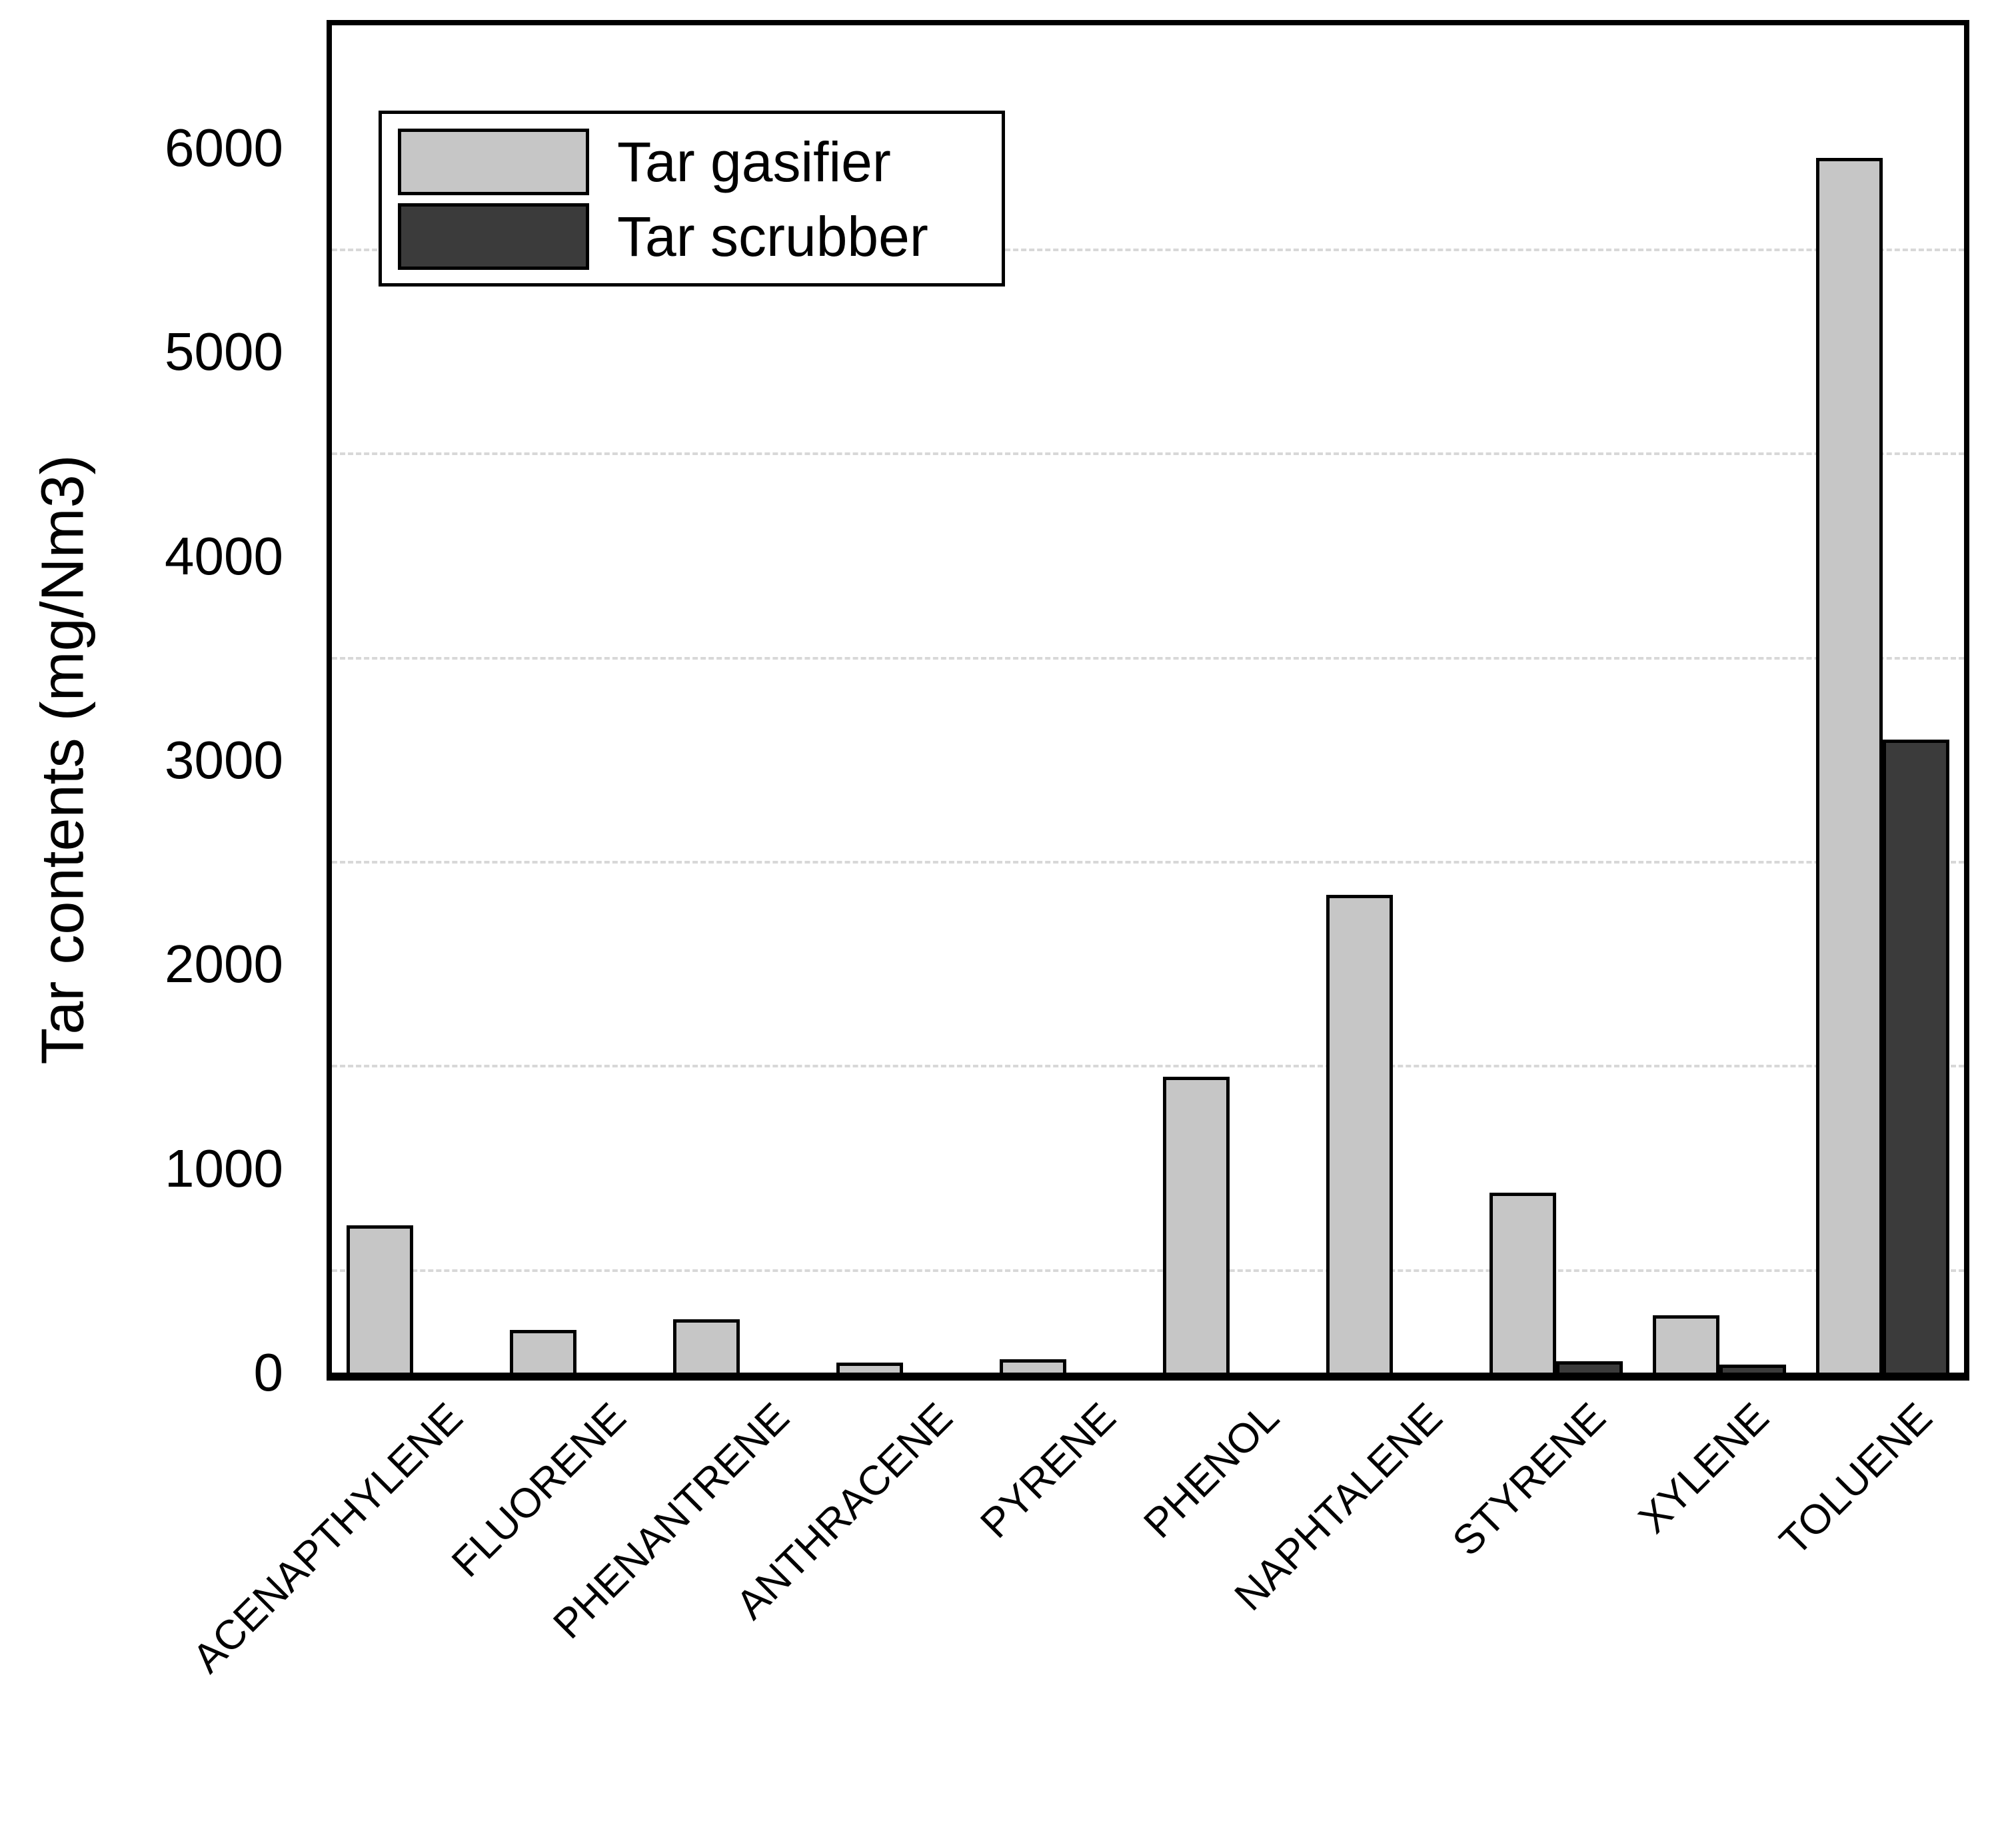 This screenshot has width=2016, height=1829. I want to click on x-category-label-pyrene: PYRENE, so click(1048, 1470).